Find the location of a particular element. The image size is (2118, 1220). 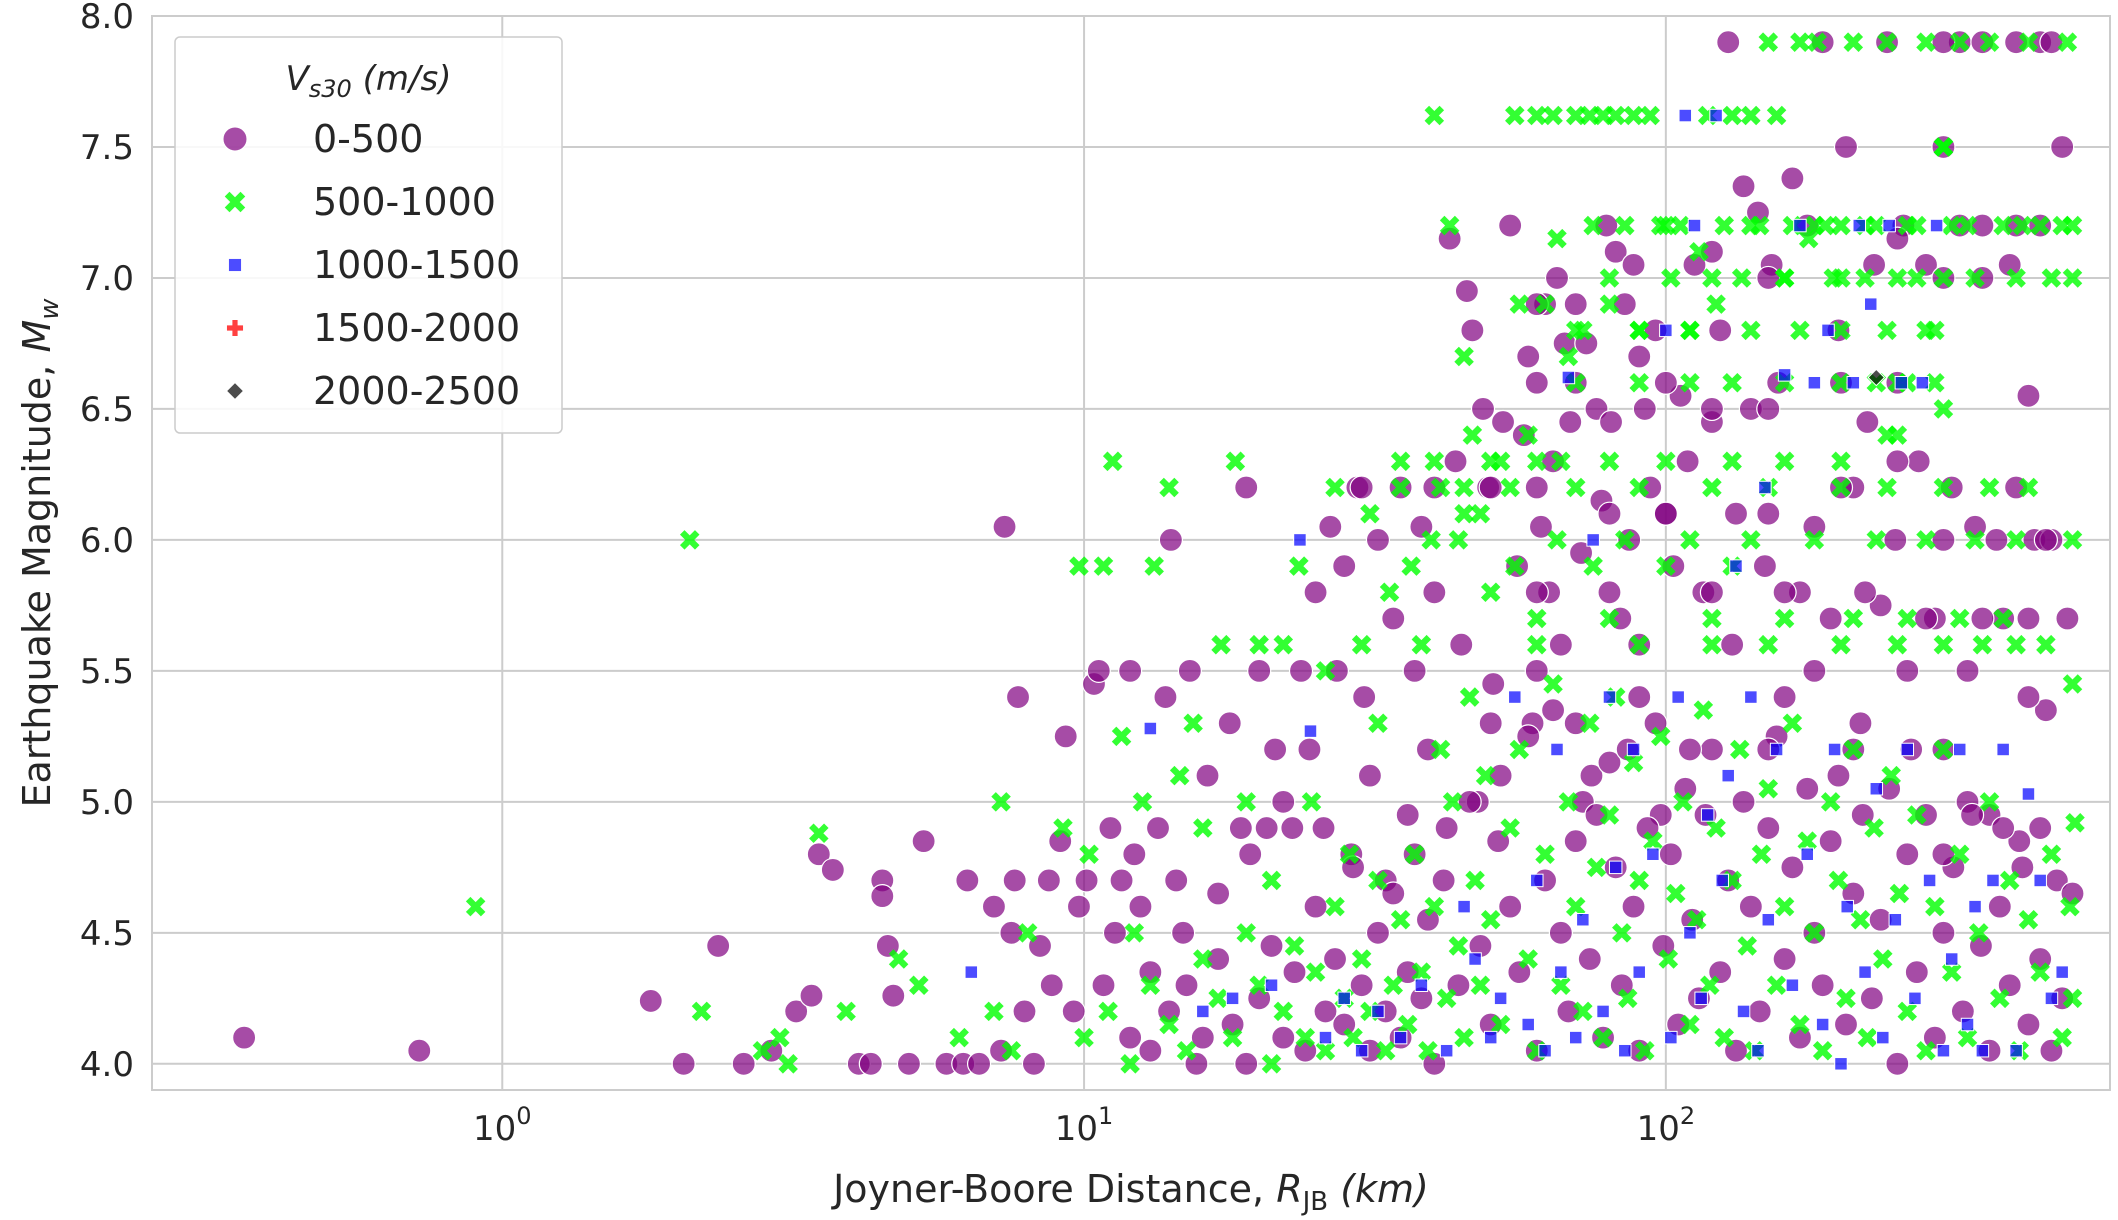

x-tick-label: 101 is located at coordinates (1084, 1125).